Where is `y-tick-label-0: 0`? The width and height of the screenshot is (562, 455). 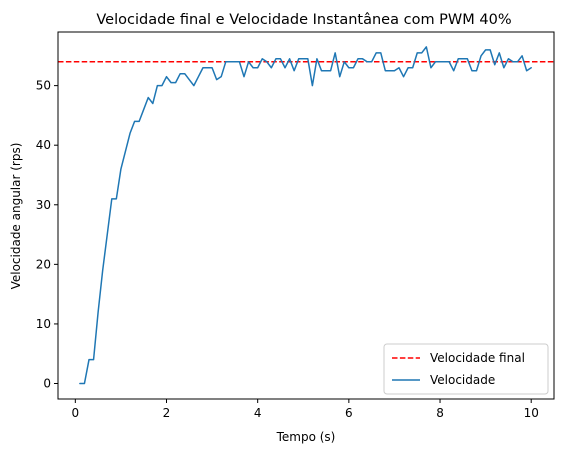 y-tick-label-0: 0 is located at coordinates (47, 384).